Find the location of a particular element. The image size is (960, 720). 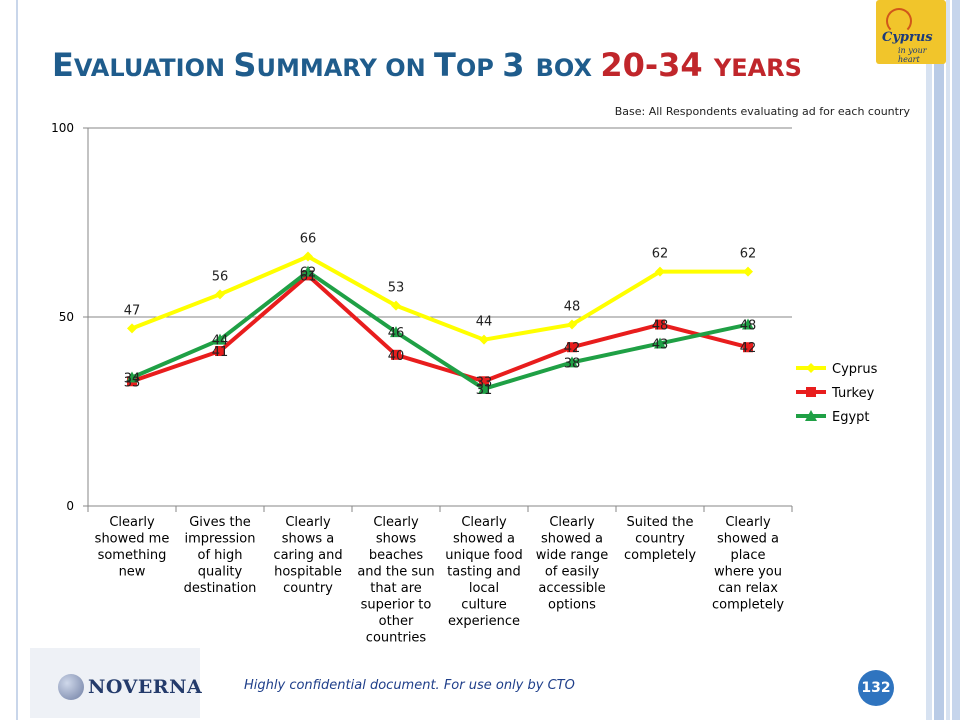

data-label-egypt: 44 is located at coordinates (220, 341).